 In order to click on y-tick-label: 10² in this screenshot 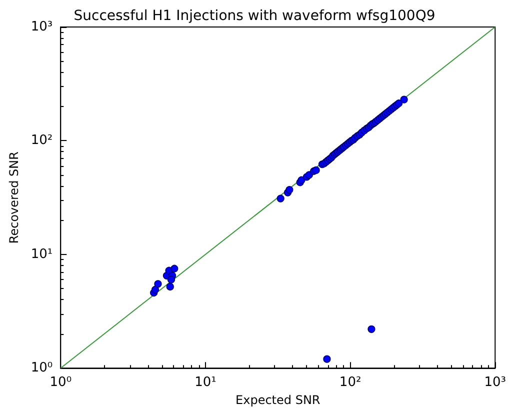, I will do `click(41, 140)`.